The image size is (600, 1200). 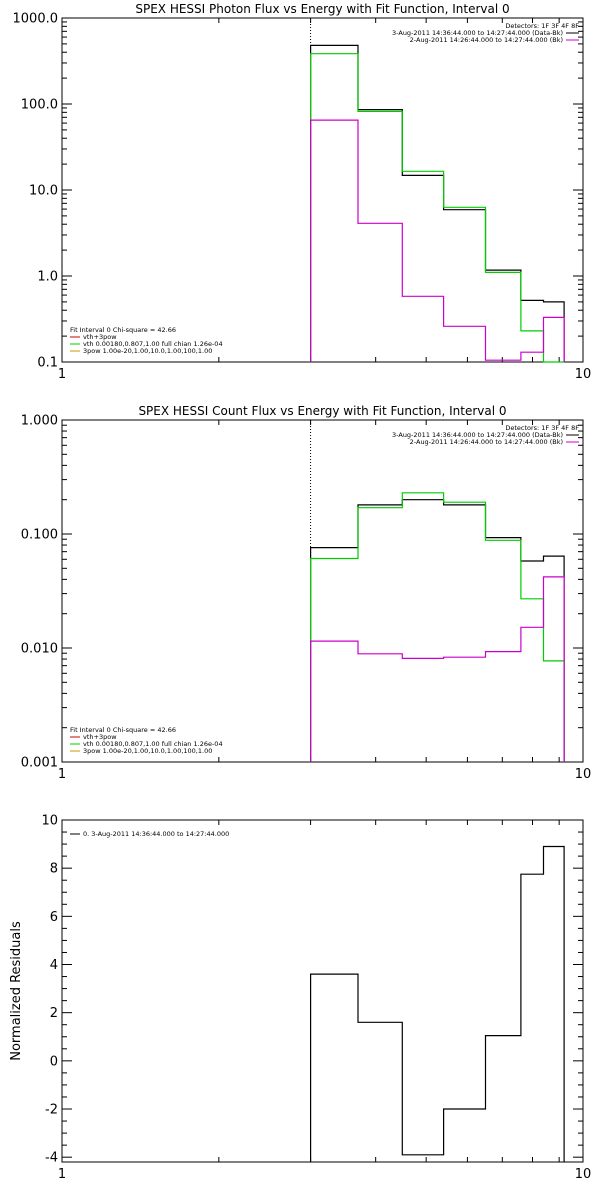 What do you see at coordinates (43, 191) in the screenshot?
I see `y-tick-label: 10.0` at bounding box center [43, 191].